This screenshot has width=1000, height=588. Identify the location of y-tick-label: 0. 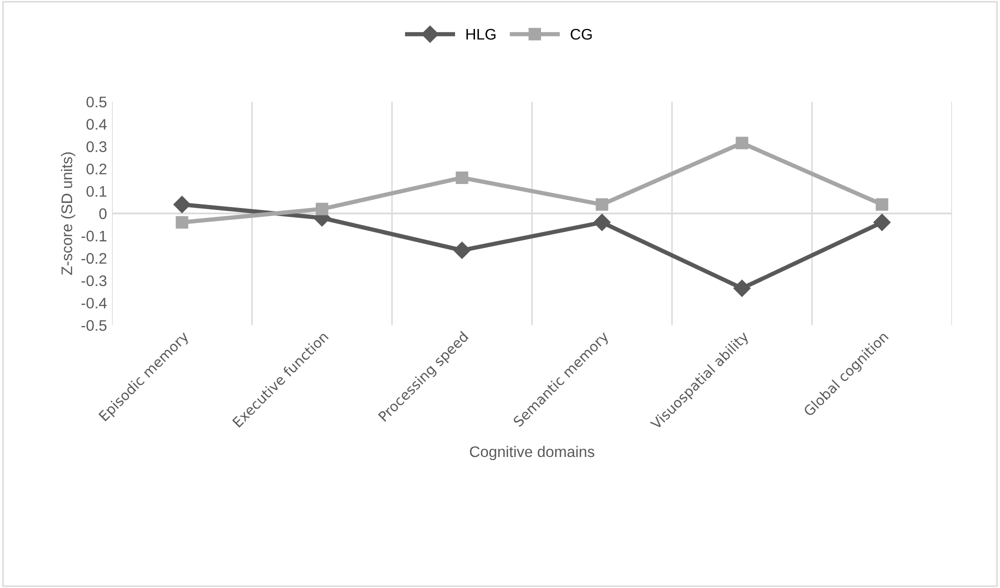
(103, 214).